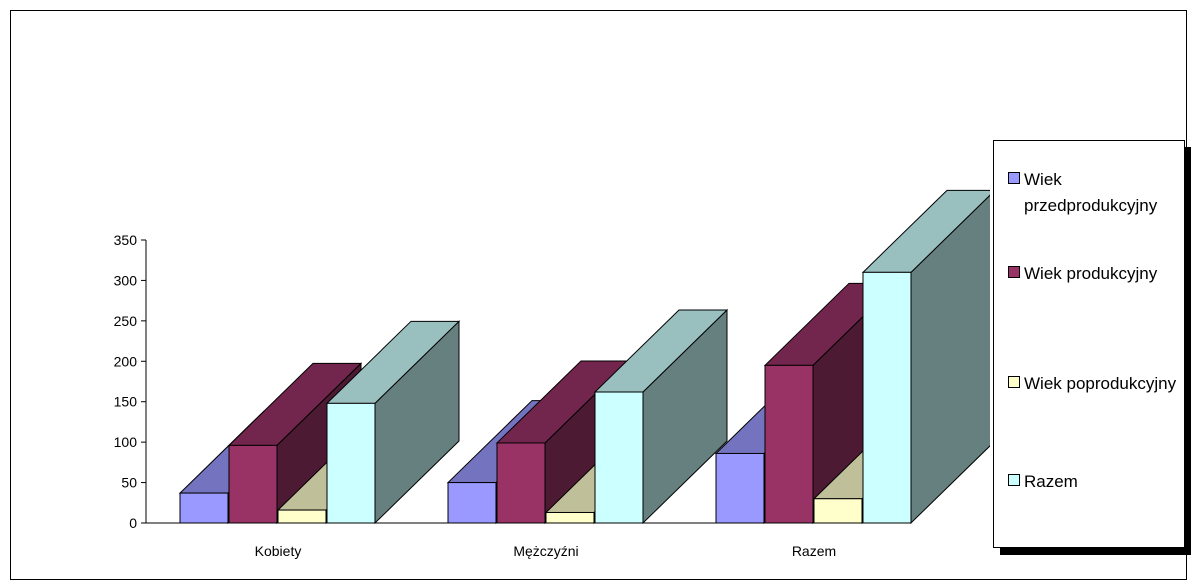  What do you see at coordinates (1099, 482) in the screenshot?
I see `legend-item-razem: Razem` at bounding box center [1099, 482].